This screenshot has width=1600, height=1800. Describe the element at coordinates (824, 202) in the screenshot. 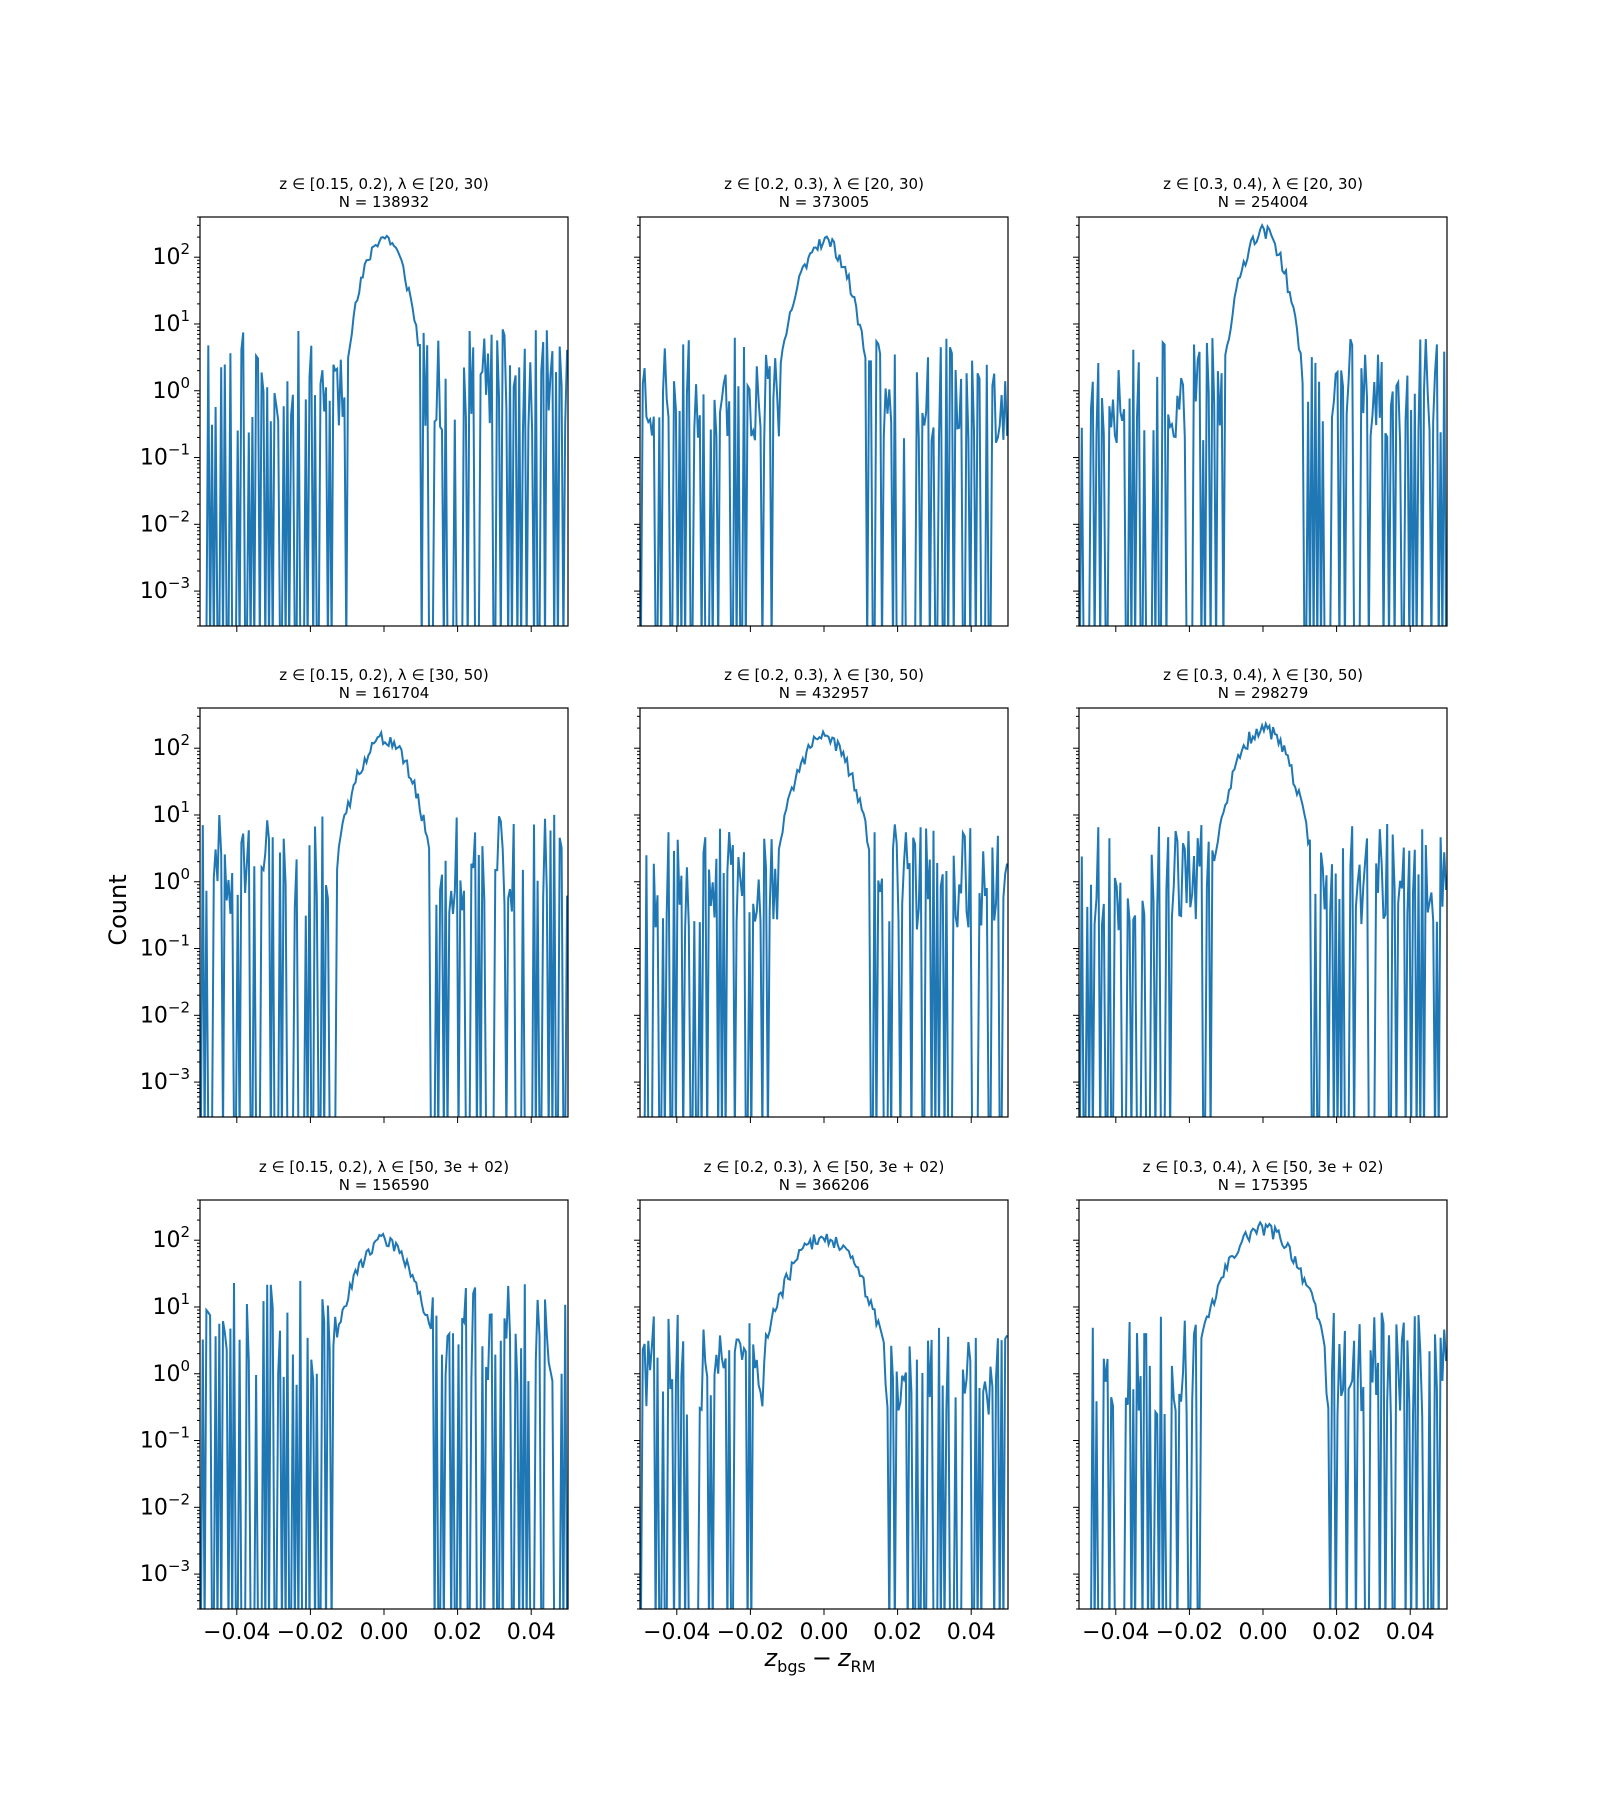

I see `subplot-count: N = 373005` at that location.